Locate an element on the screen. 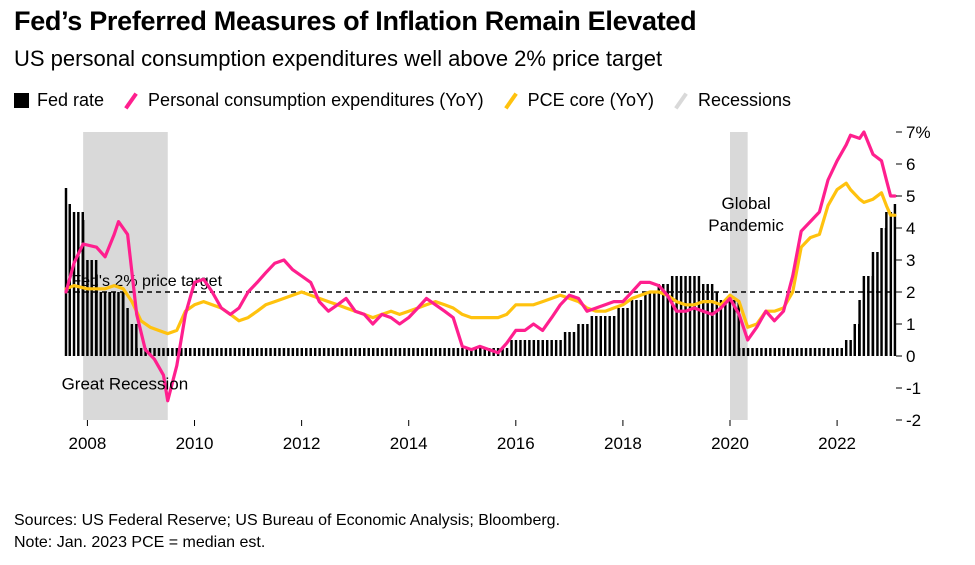 This screenshot has height=565, width=975. recessions-swatch is located at coordinates (681, 100).